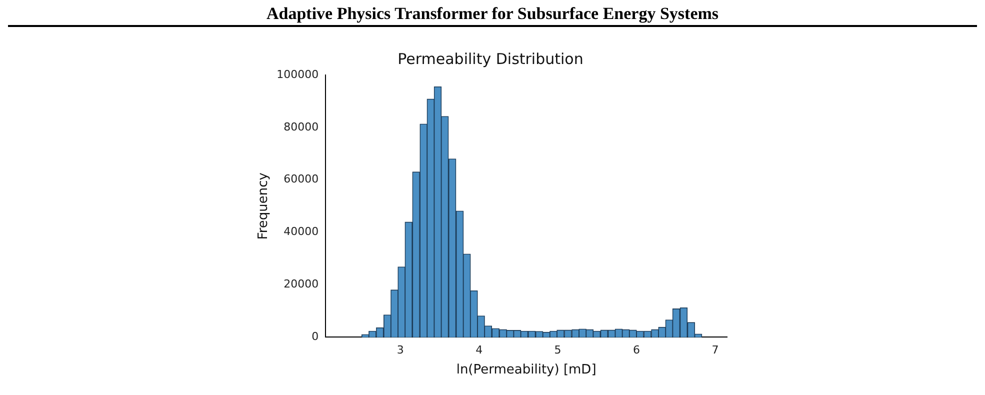  I want to click on x-axis-title: ln(Permeability) [mD], so click(526, 370).